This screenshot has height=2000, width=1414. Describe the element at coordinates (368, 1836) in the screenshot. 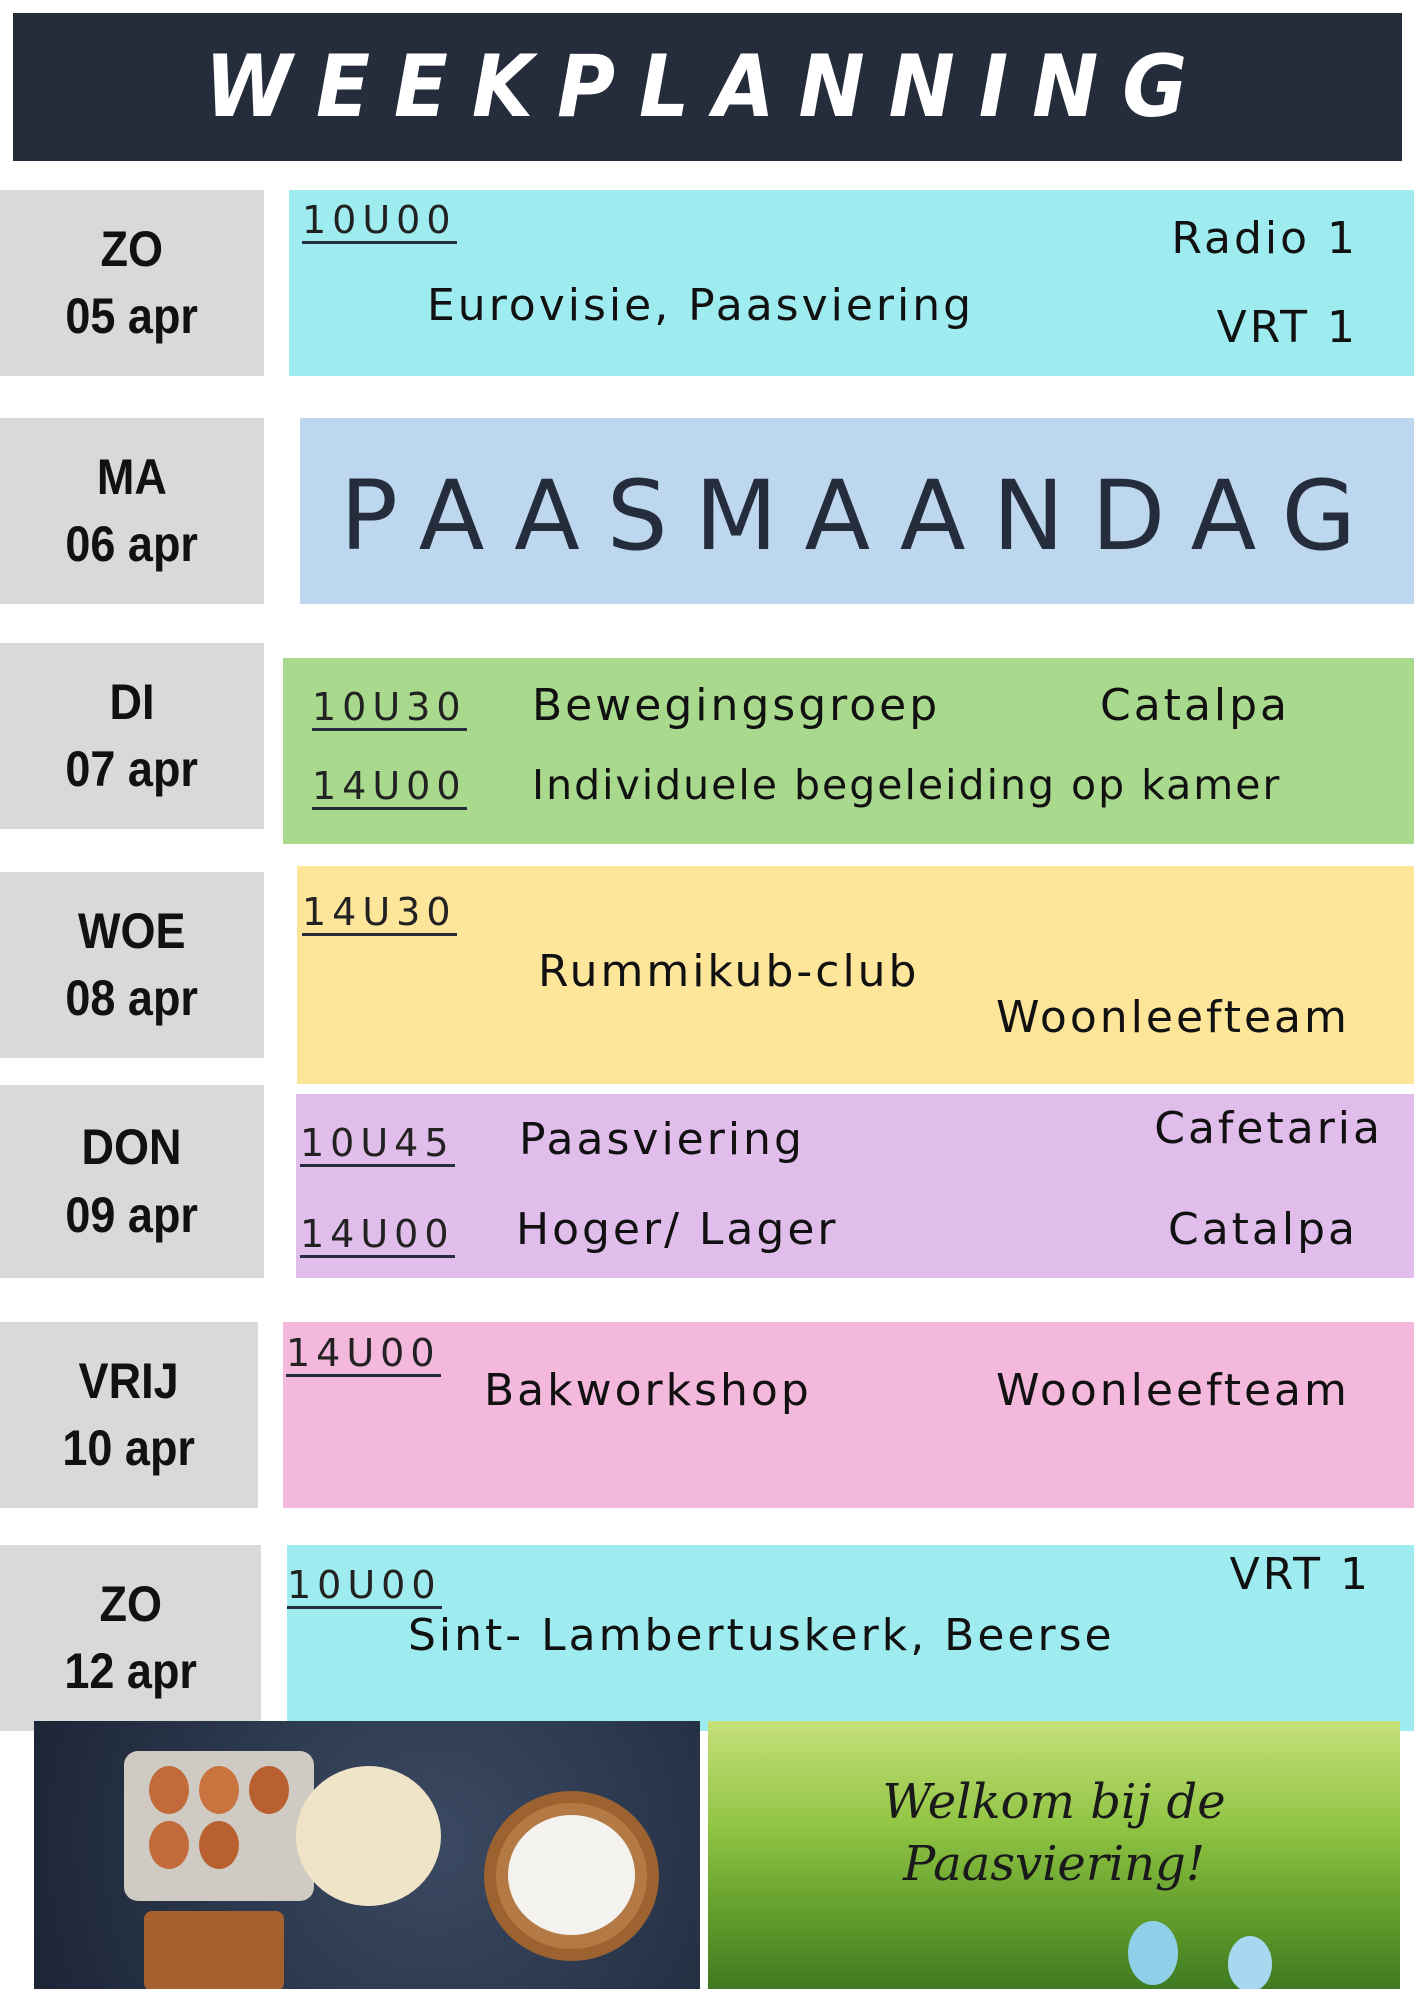

I see `dough-ball` at that location.